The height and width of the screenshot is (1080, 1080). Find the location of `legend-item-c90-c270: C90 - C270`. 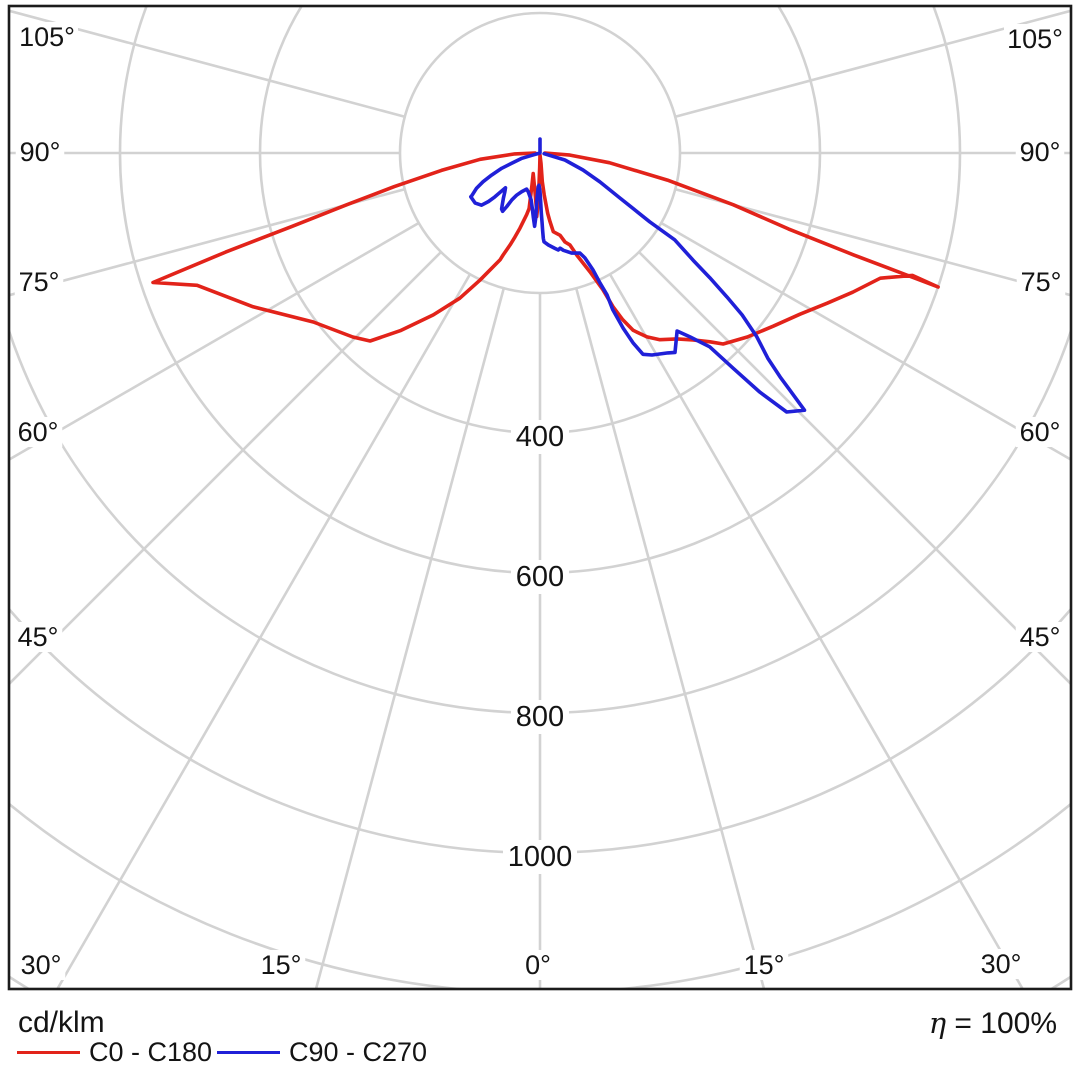

legend-item-c90-c270: C90 - C270 is located at coordinates (322, 1052).